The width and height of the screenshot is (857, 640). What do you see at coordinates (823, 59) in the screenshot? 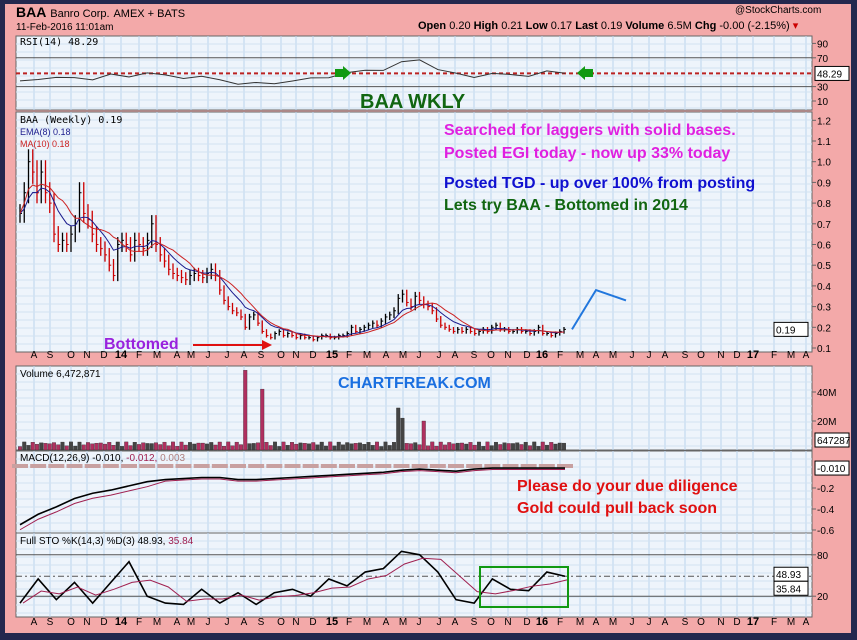
I see `rsi-tick-label: 70` at bounding box center [823, 59].